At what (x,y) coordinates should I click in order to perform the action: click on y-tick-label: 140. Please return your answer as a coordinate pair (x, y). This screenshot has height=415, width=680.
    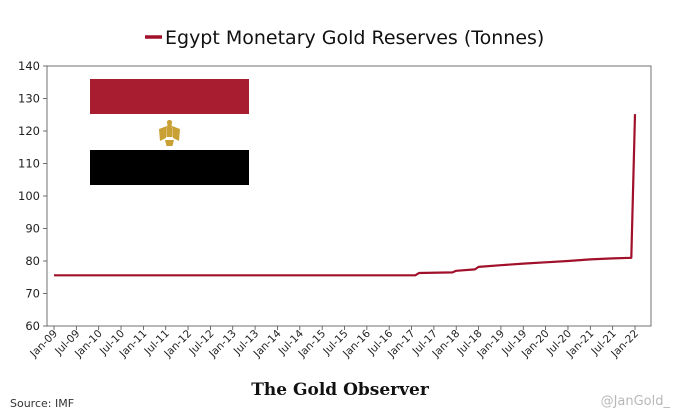
    Looking at the image, I should click on (29, 66).